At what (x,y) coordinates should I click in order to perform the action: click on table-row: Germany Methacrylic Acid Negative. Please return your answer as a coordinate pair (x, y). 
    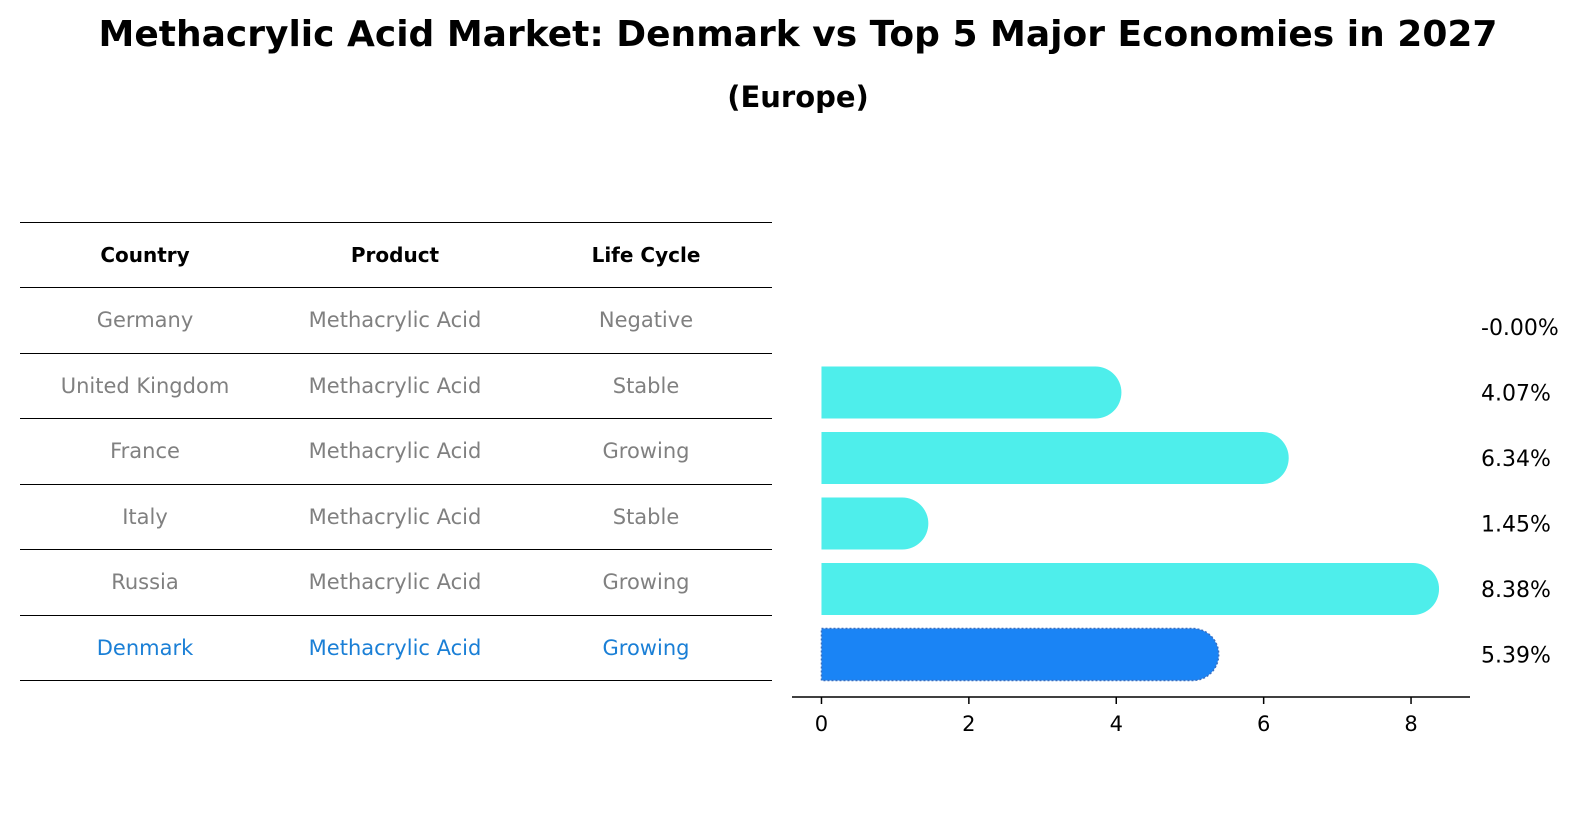
    Looking at the image, I should click on (396, 320).